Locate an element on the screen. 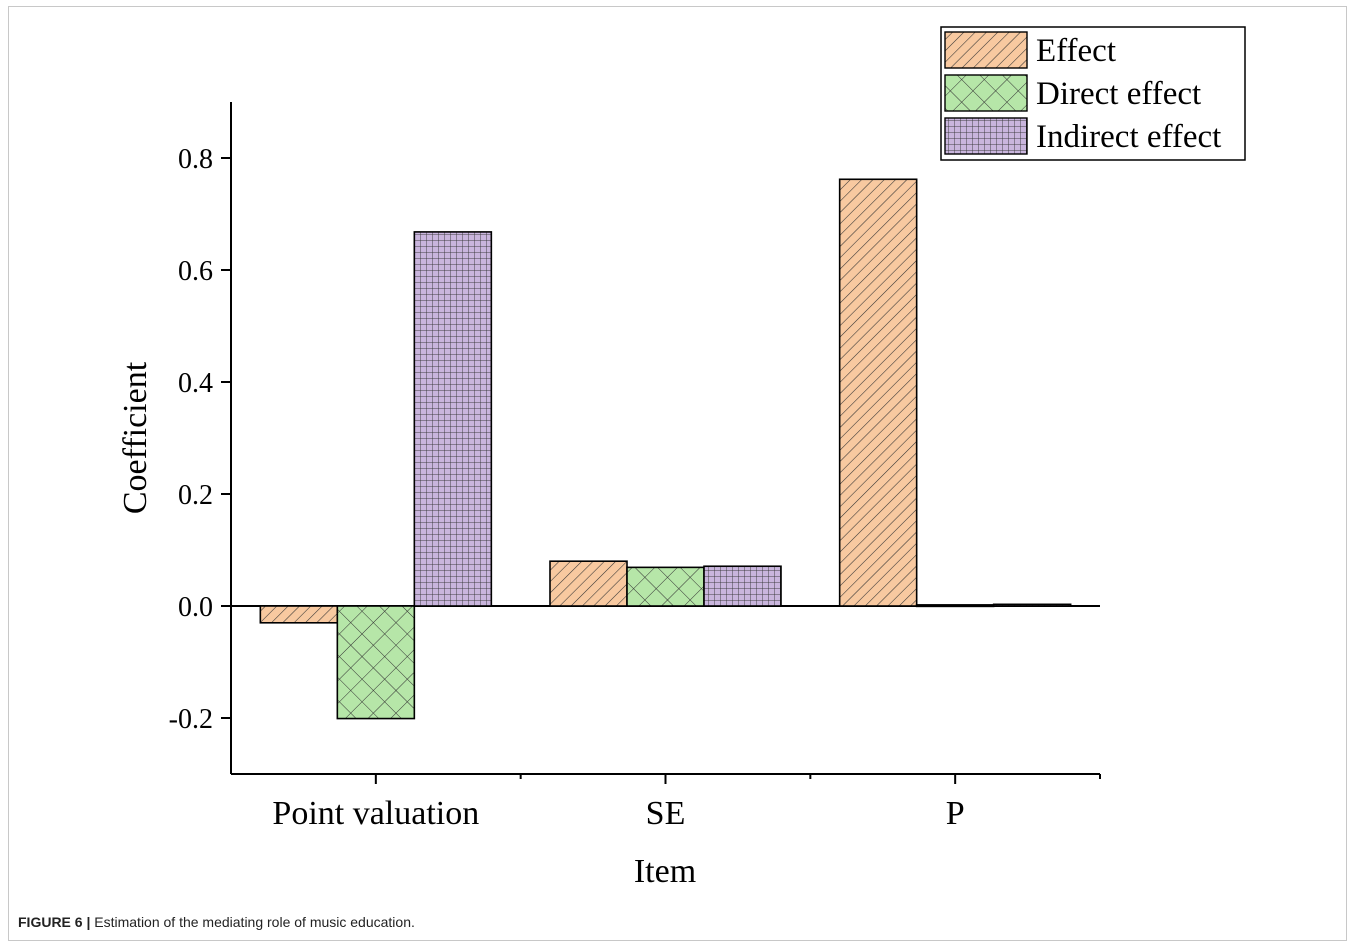 The width and height of the screenshot is (1355, 947). legend-label: Effect is located at coordinates (1076, 51).